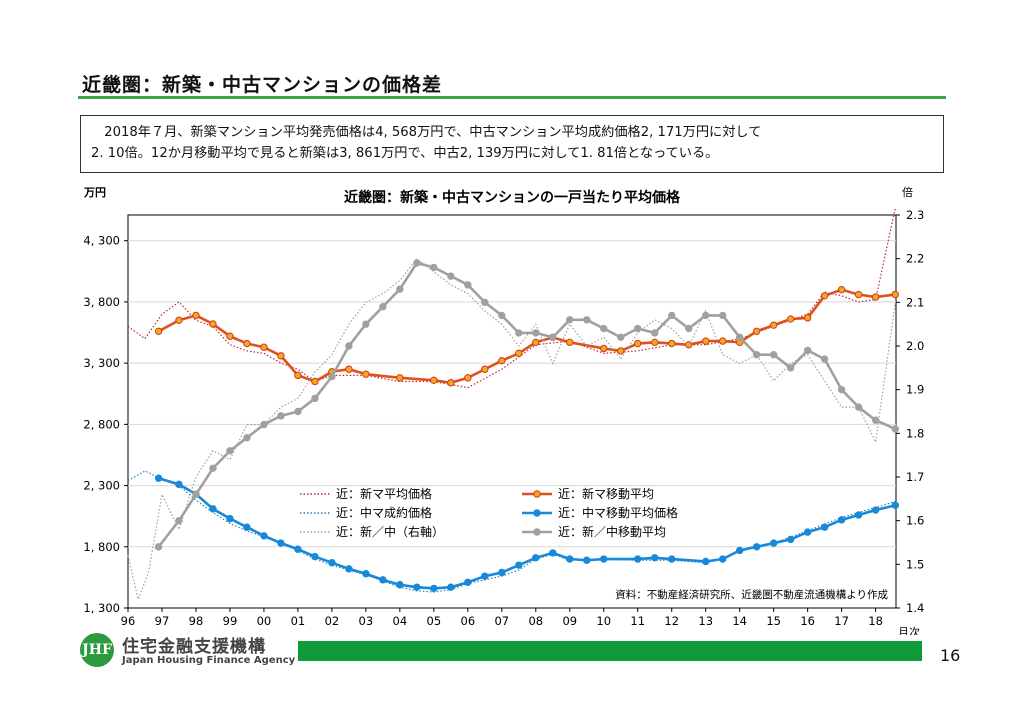  I want to click on x-tick-label: 04, so click(400, 621).